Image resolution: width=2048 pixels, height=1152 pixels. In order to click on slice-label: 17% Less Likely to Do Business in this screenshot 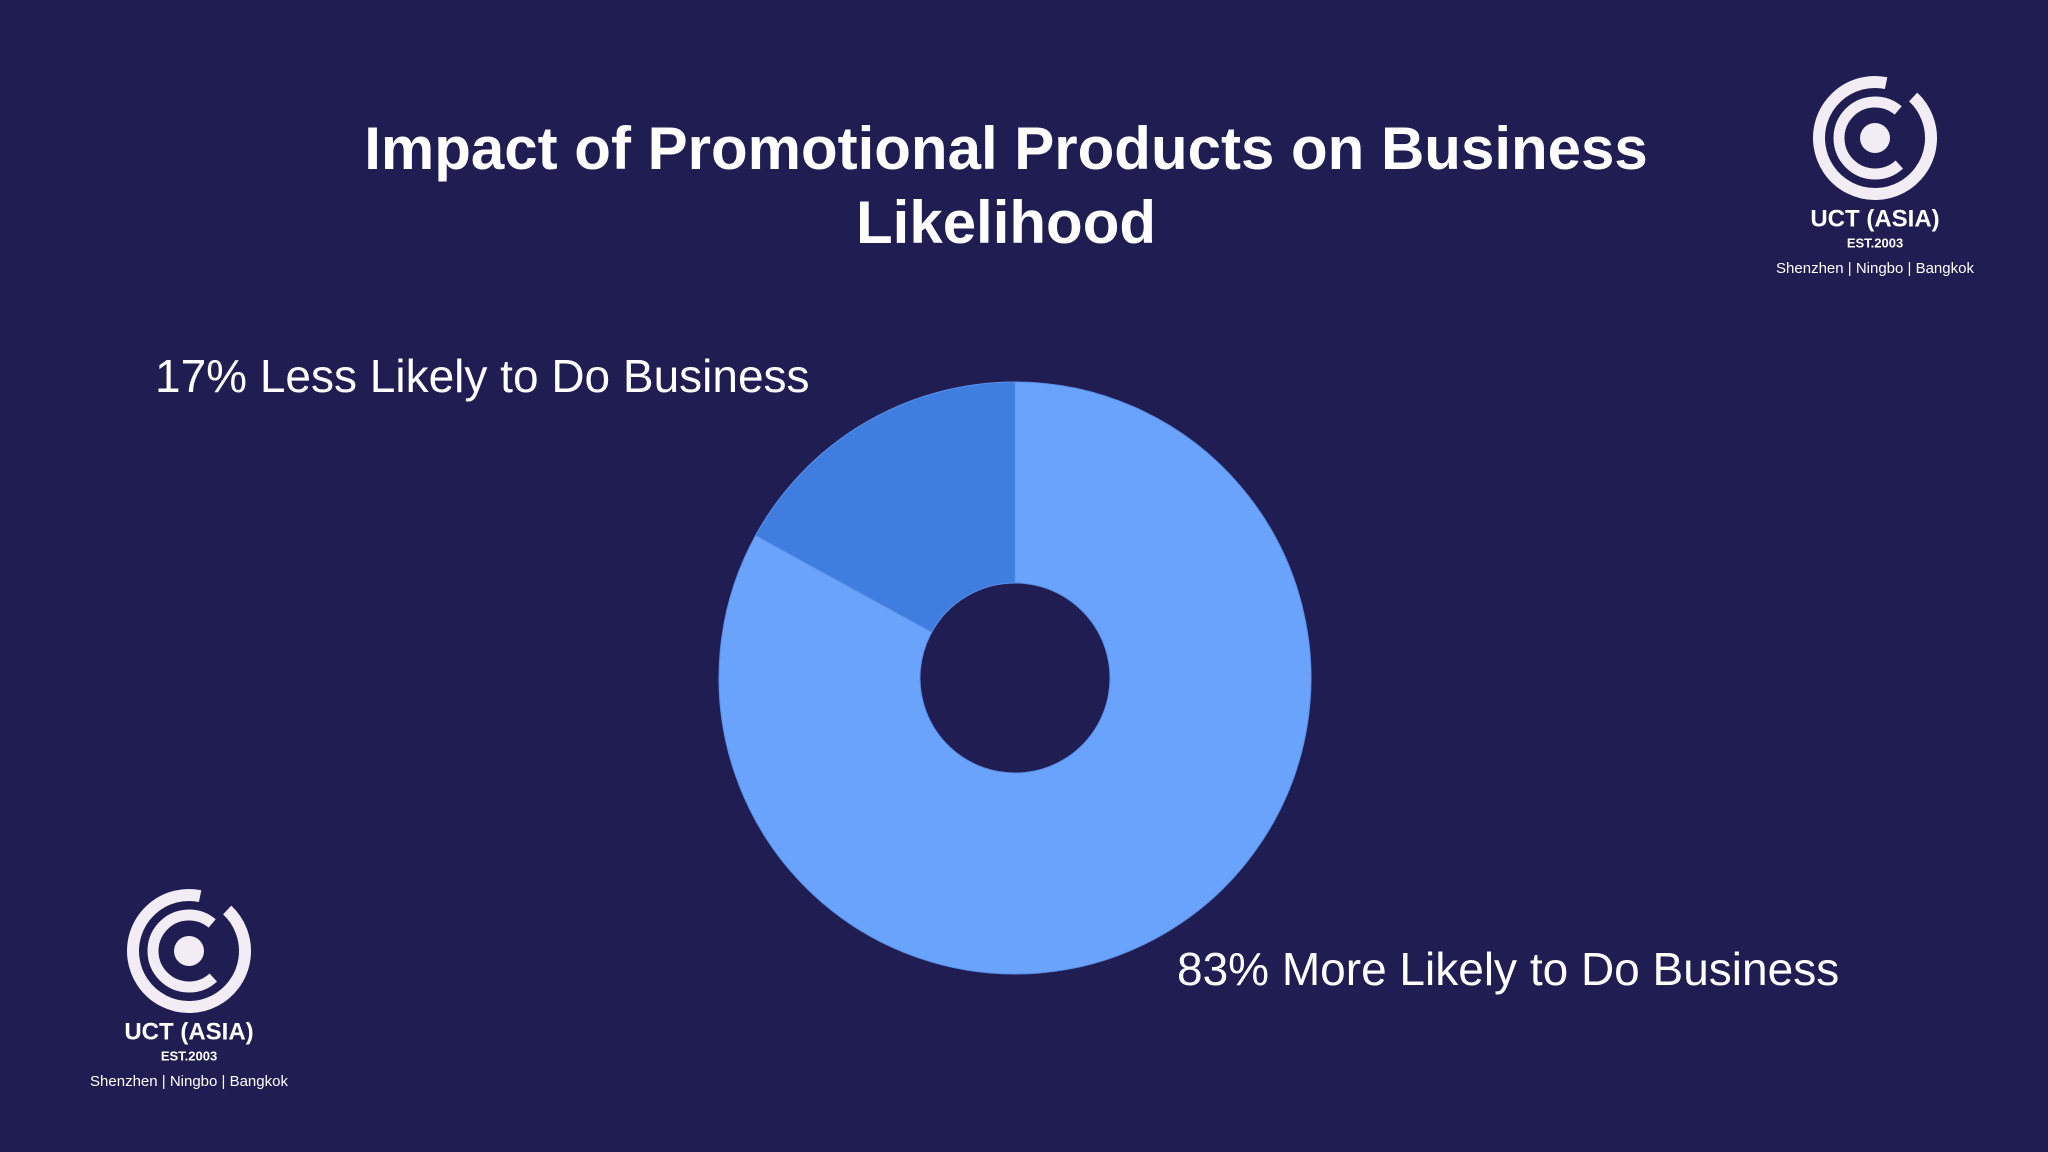, I will do `click(482, 376)`.